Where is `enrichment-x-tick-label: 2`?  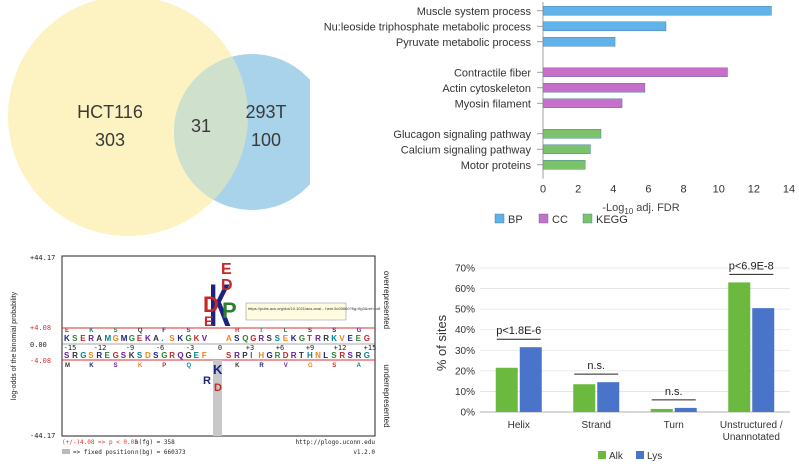
enrichment-x-tick-label: 2 is located at coordinates (578, 190).